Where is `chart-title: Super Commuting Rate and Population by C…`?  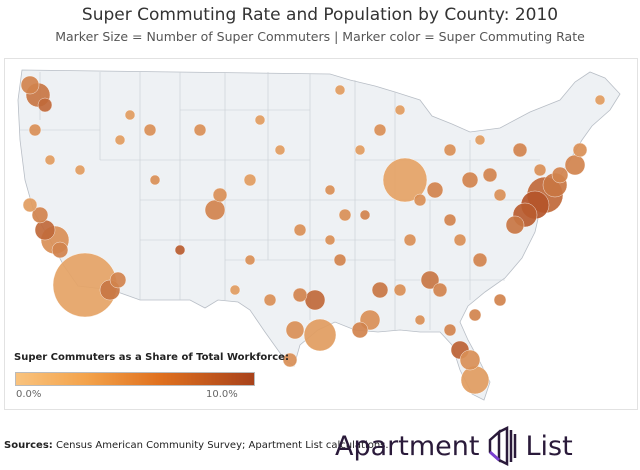
chart-title: Super Commuting Rate and Population by C… is located at coordinates (320, 15).